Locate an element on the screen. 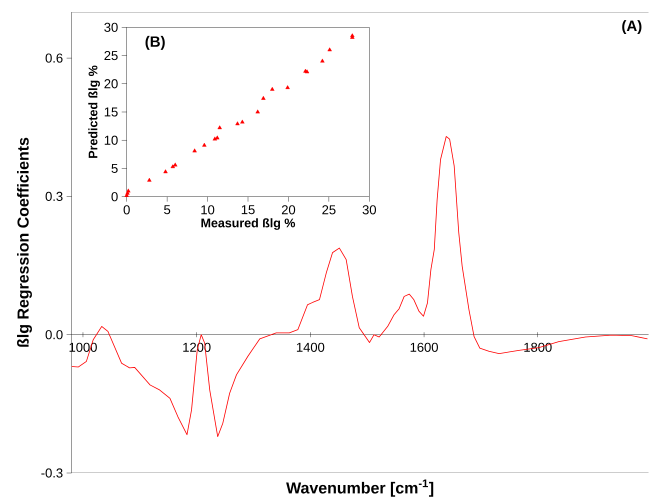  x-tick-label: 0 is located at coordinates (127, 209).